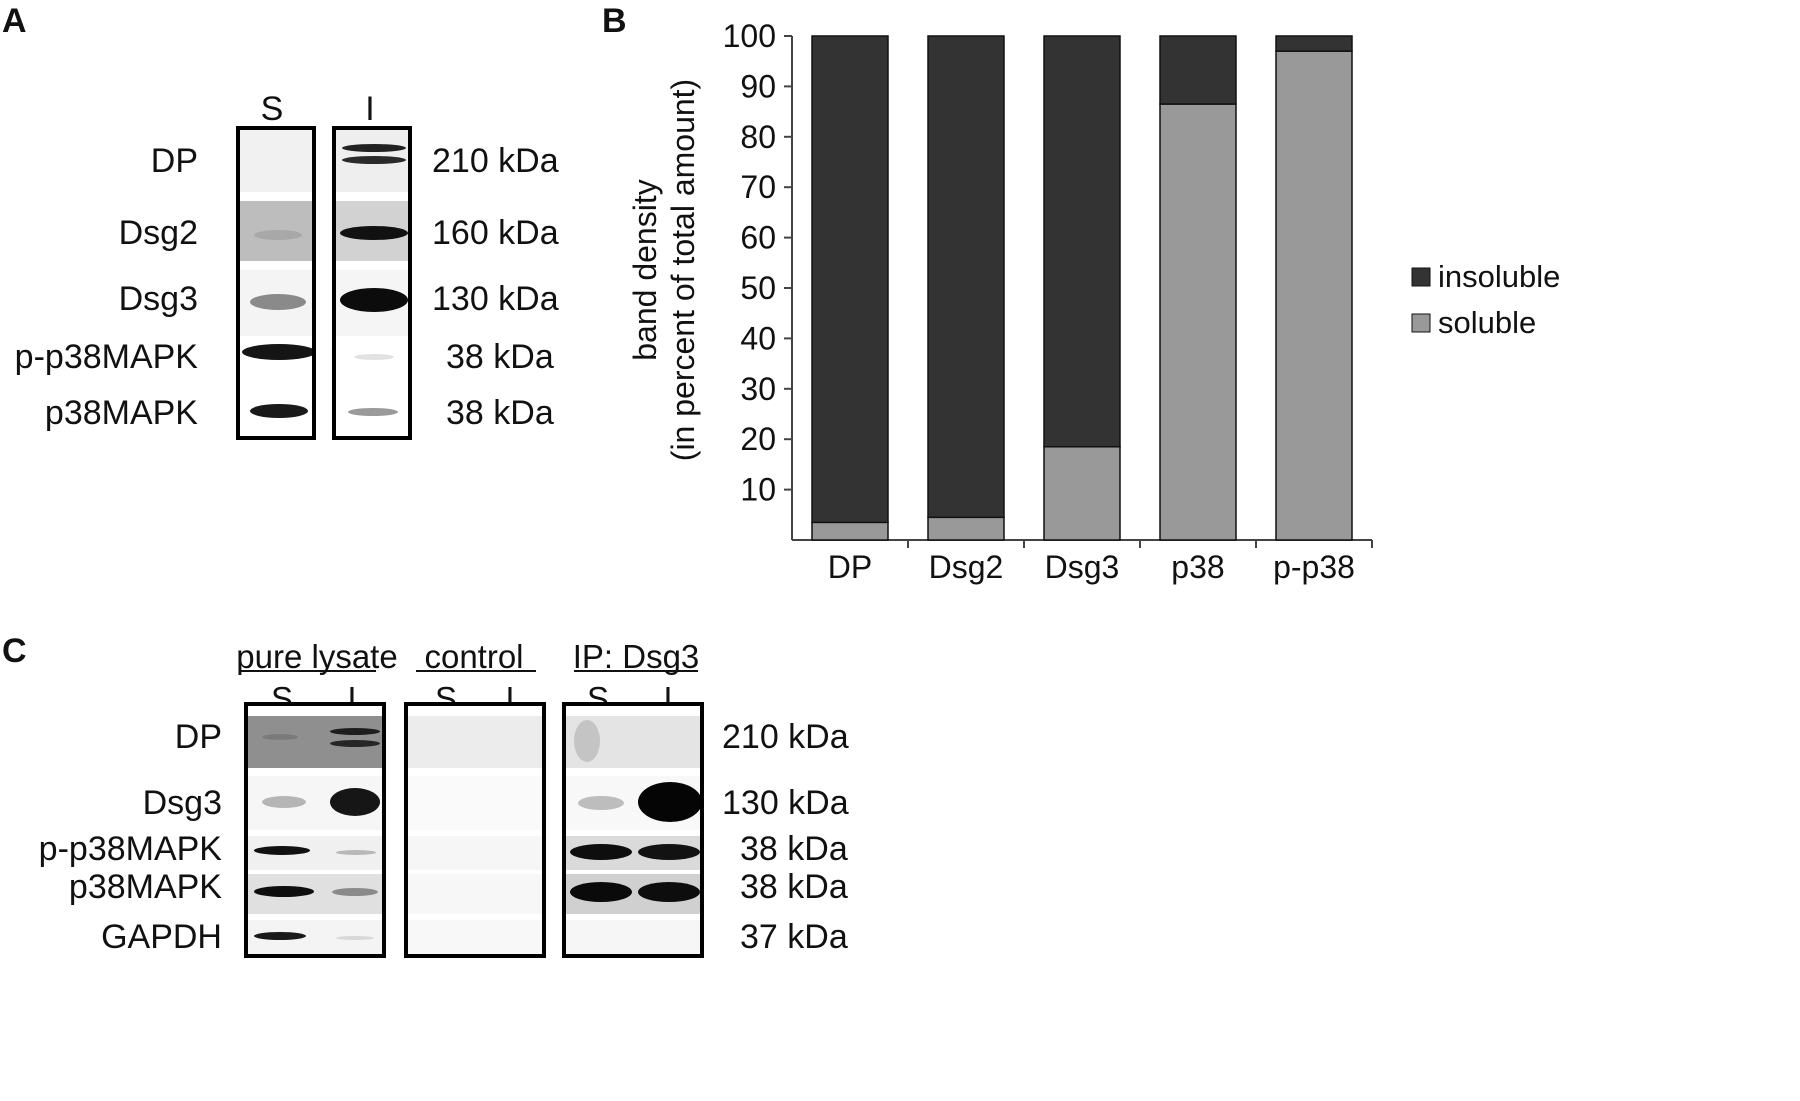  I want to click on panel-c-underline-pure-lysate, so click(308, 671).